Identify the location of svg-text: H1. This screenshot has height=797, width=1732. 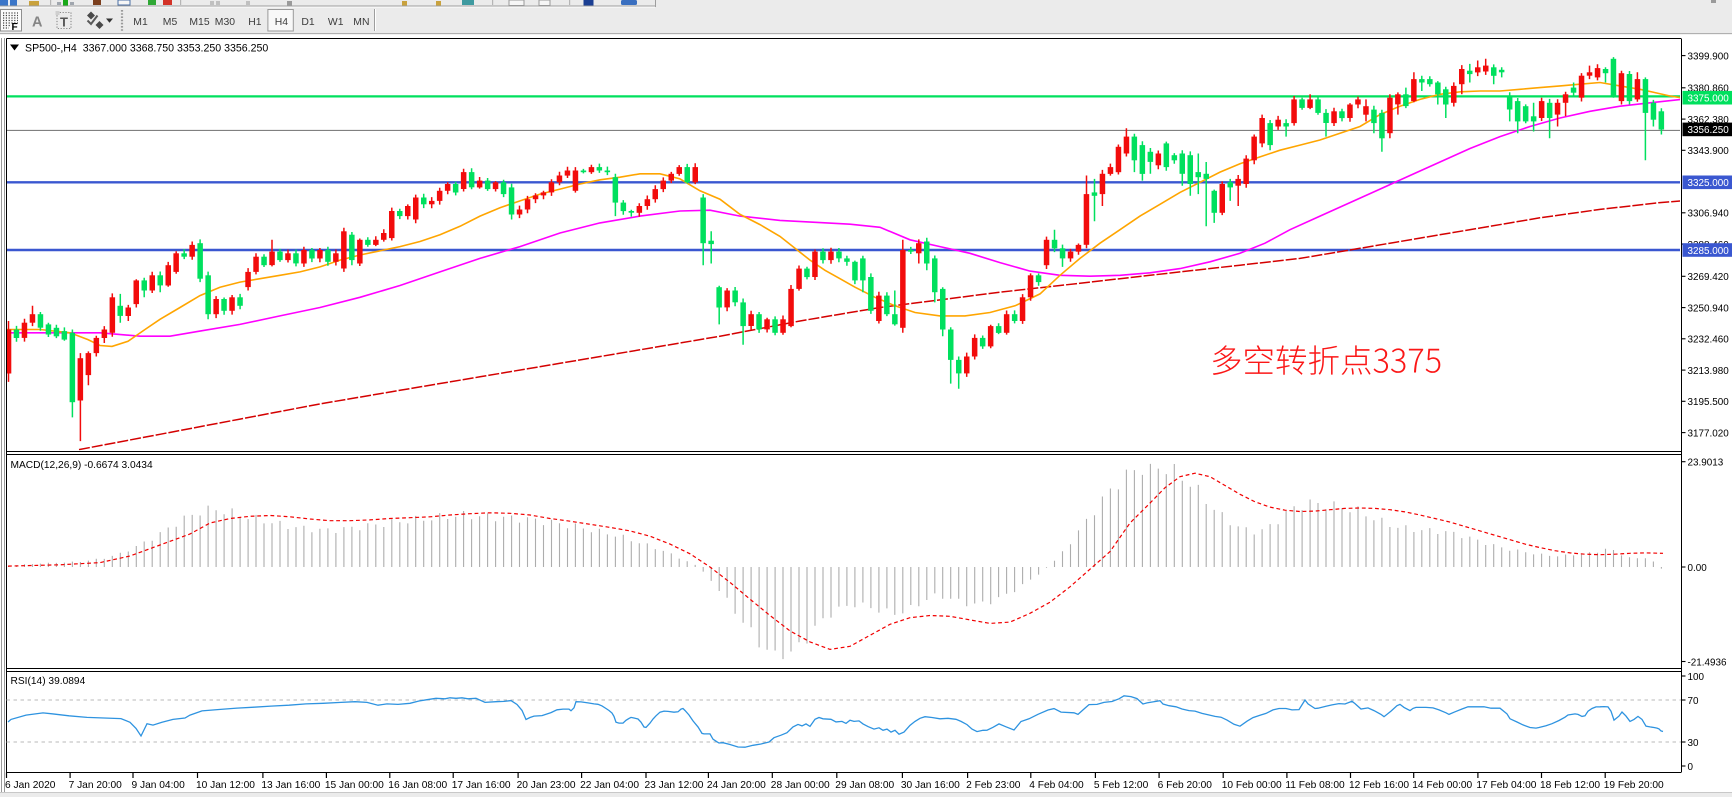
(255, 22).